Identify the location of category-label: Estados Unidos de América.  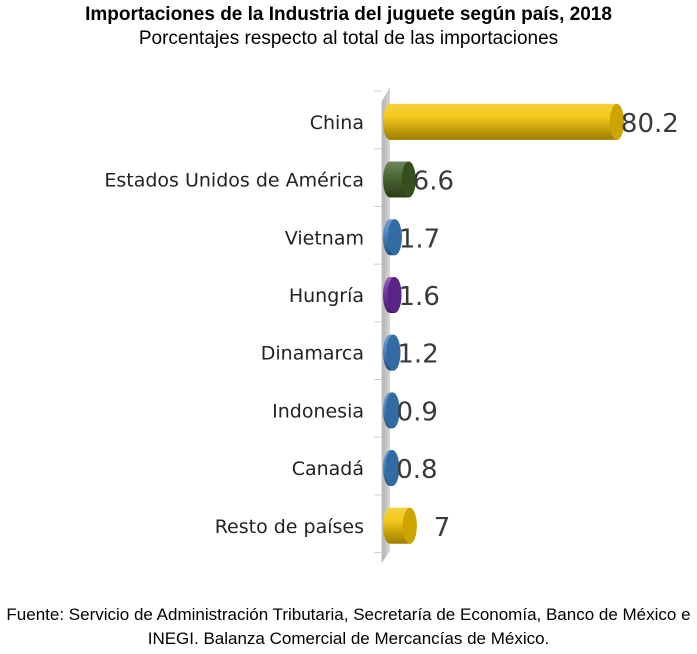
(234, 181).